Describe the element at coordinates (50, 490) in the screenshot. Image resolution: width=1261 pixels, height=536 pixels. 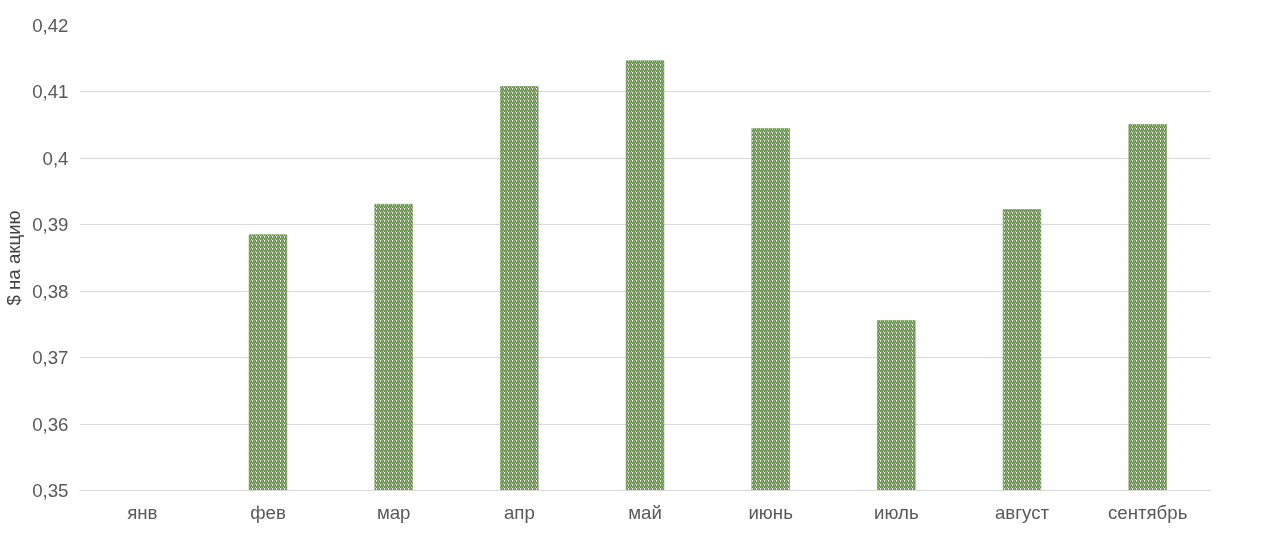
I see `y-tick-label: 0,35` at that location.